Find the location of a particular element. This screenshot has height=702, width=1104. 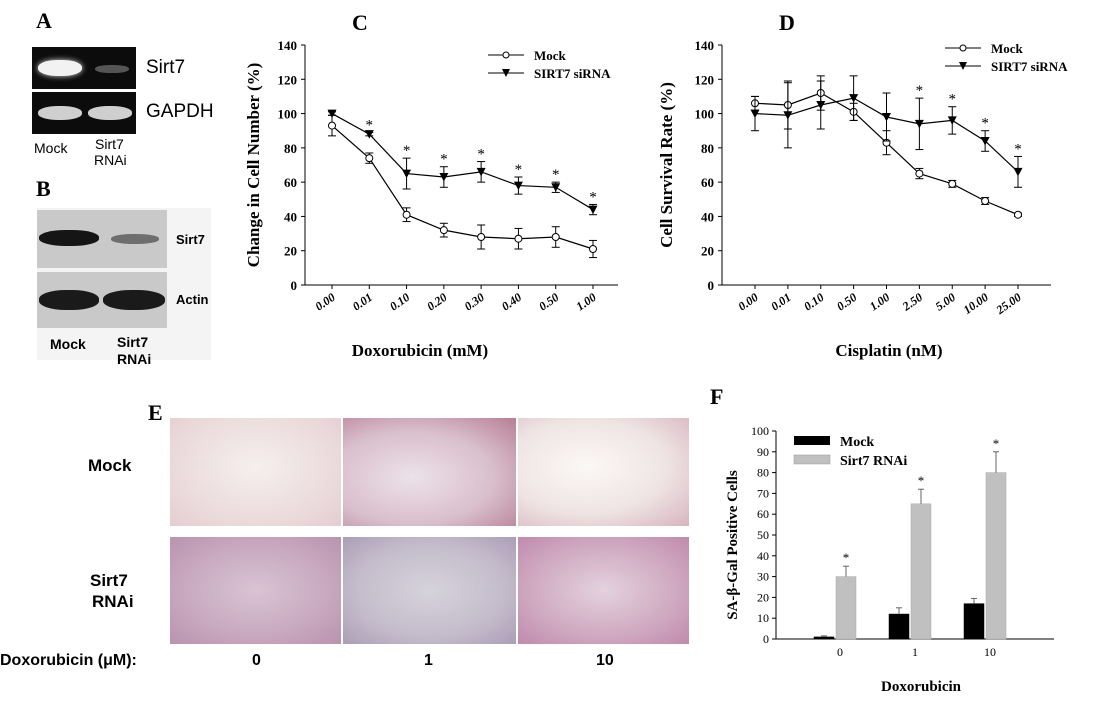

blot-sirt7-row is located at coordinates (102, 239).